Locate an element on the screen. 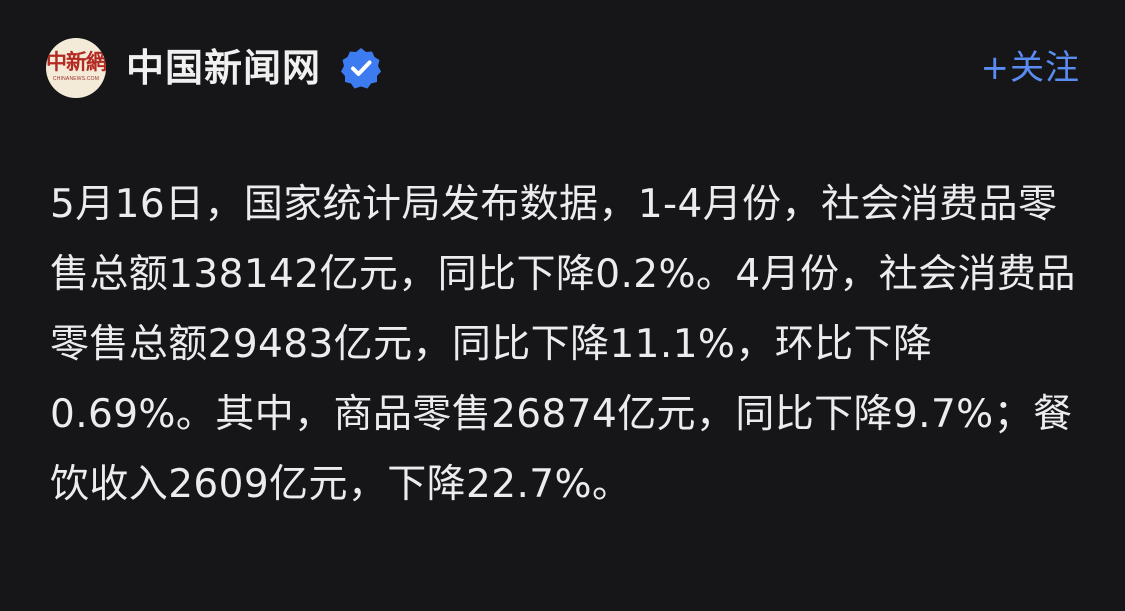 The image size is (1125, 611). verified-check-icon is located at coordinates (361, 68).